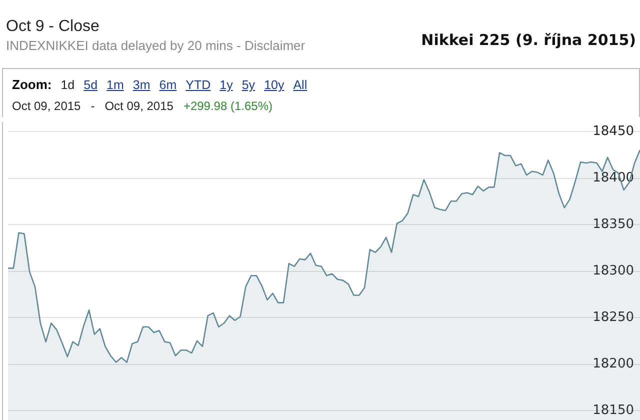 The image size is (640, 420). What do you see at coordinates (32, 84) in the screenshot?
I see `text: Zoom:` at bounding box center [32, 84].